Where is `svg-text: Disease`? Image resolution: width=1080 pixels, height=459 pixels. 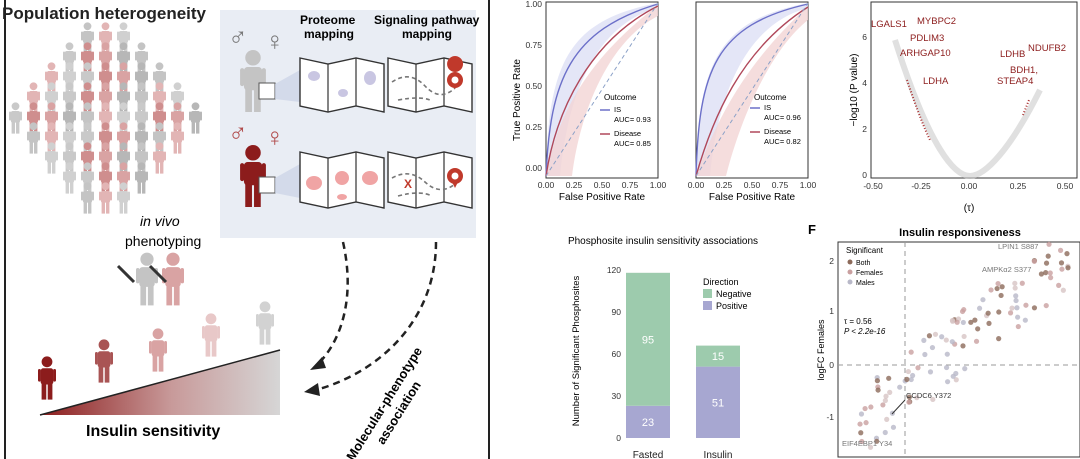
svg-text: Disease is located at coordinates (777, 131).